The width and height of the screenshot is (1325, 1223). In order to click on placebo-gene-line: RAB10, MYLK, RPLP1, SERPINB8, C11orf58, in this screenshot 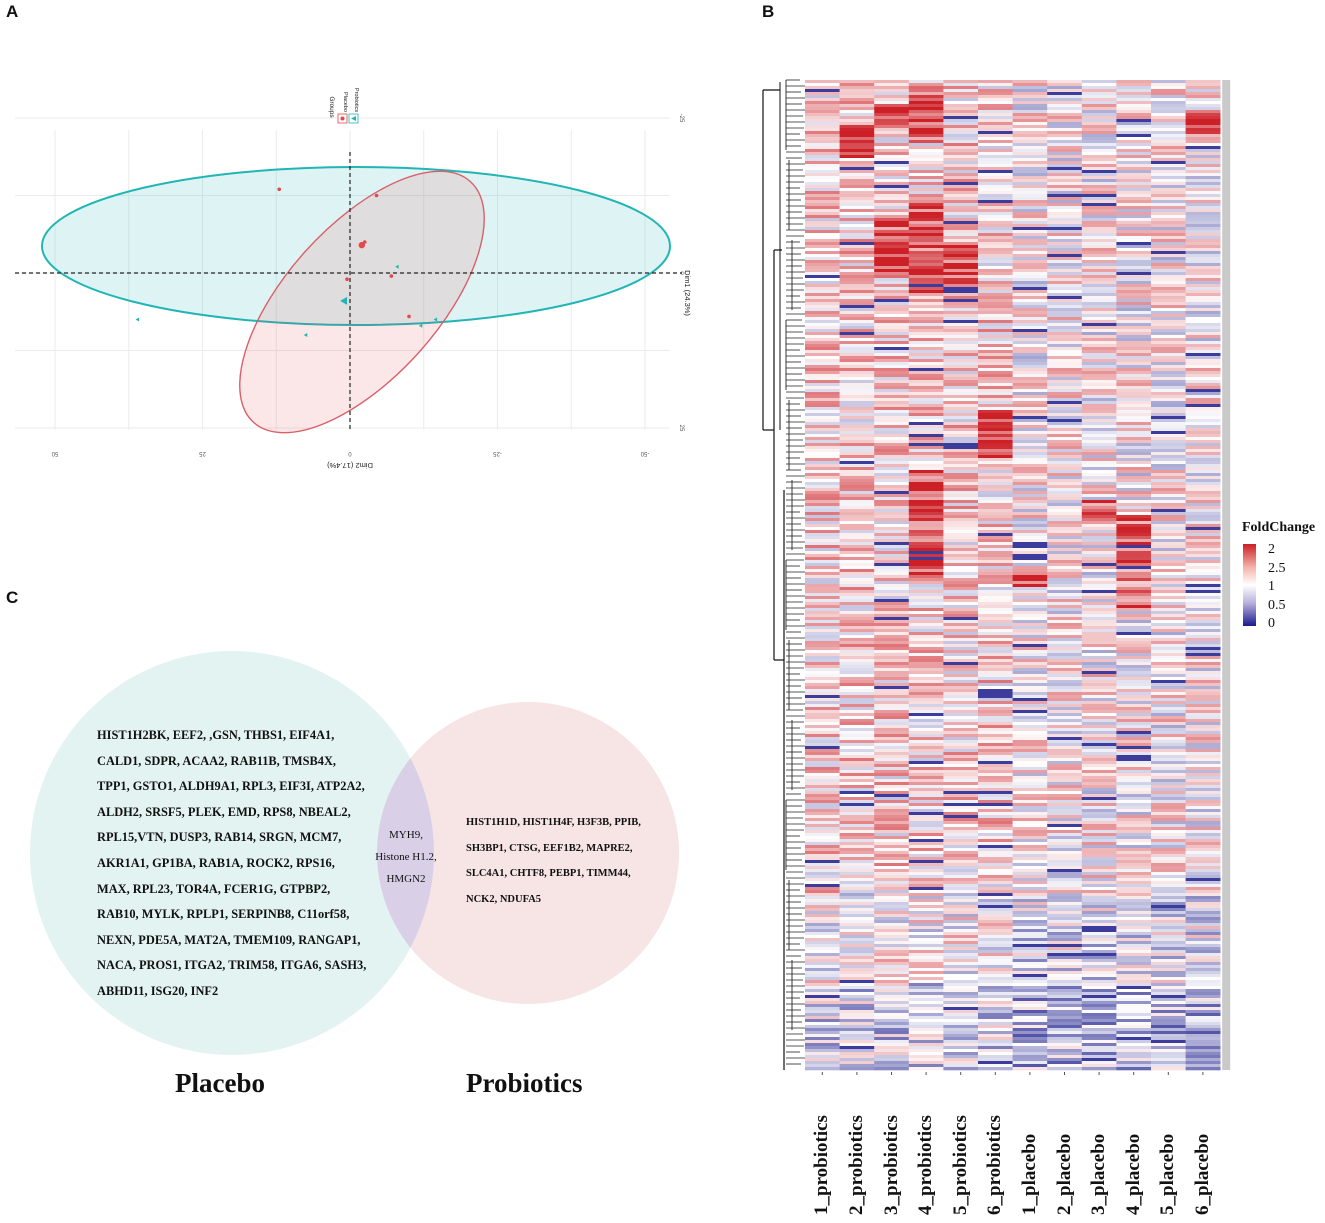, I will do `click(223, 914)`.